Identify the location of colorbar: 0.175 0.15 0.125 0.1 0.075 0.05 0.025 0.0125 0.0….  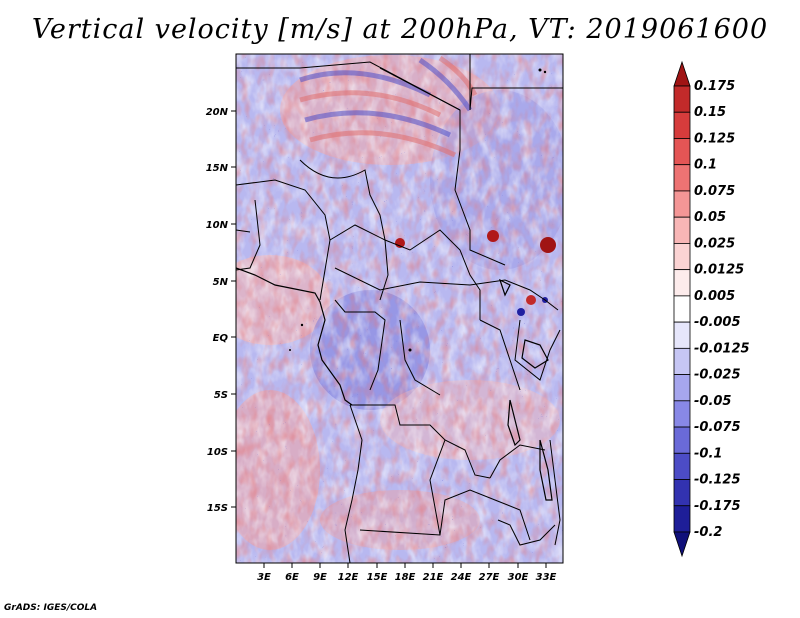
(711, 309).